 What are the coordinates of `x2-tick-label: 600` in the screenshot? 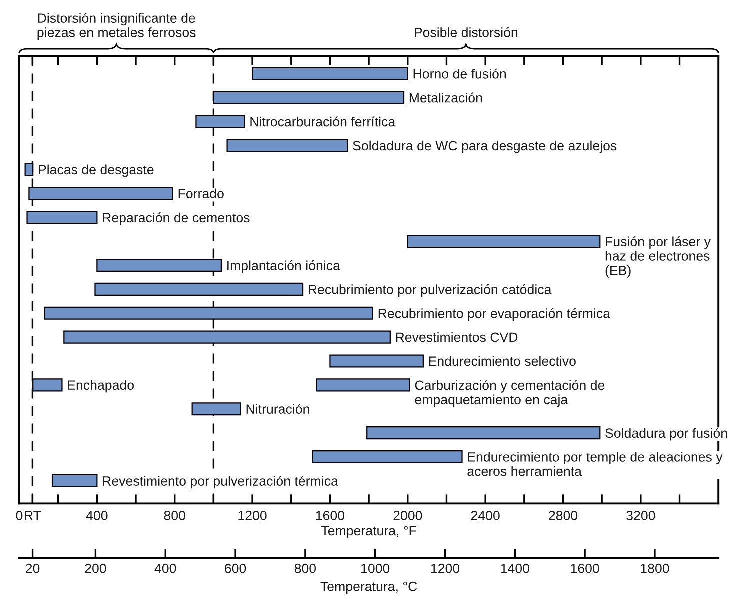 It's located at (235, 569).